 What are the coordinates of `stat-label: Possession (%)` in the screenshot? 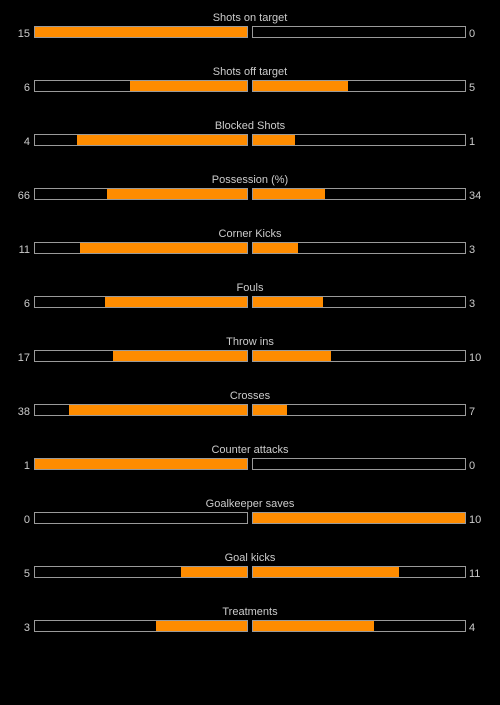 It's located at (250, 180).